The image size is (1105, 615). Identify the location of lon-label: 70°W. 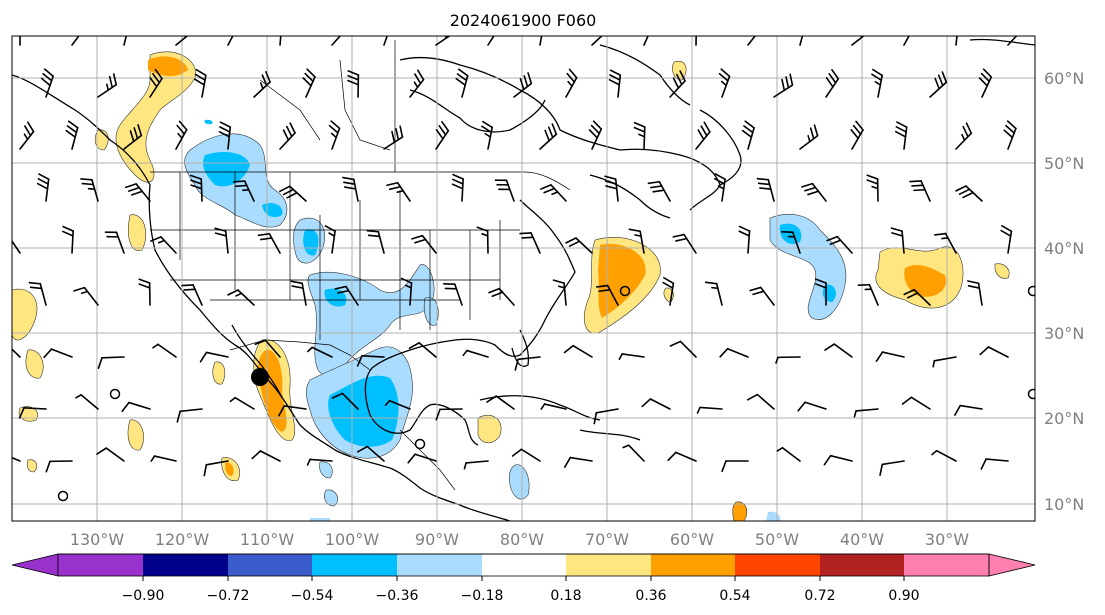
(607, 539).